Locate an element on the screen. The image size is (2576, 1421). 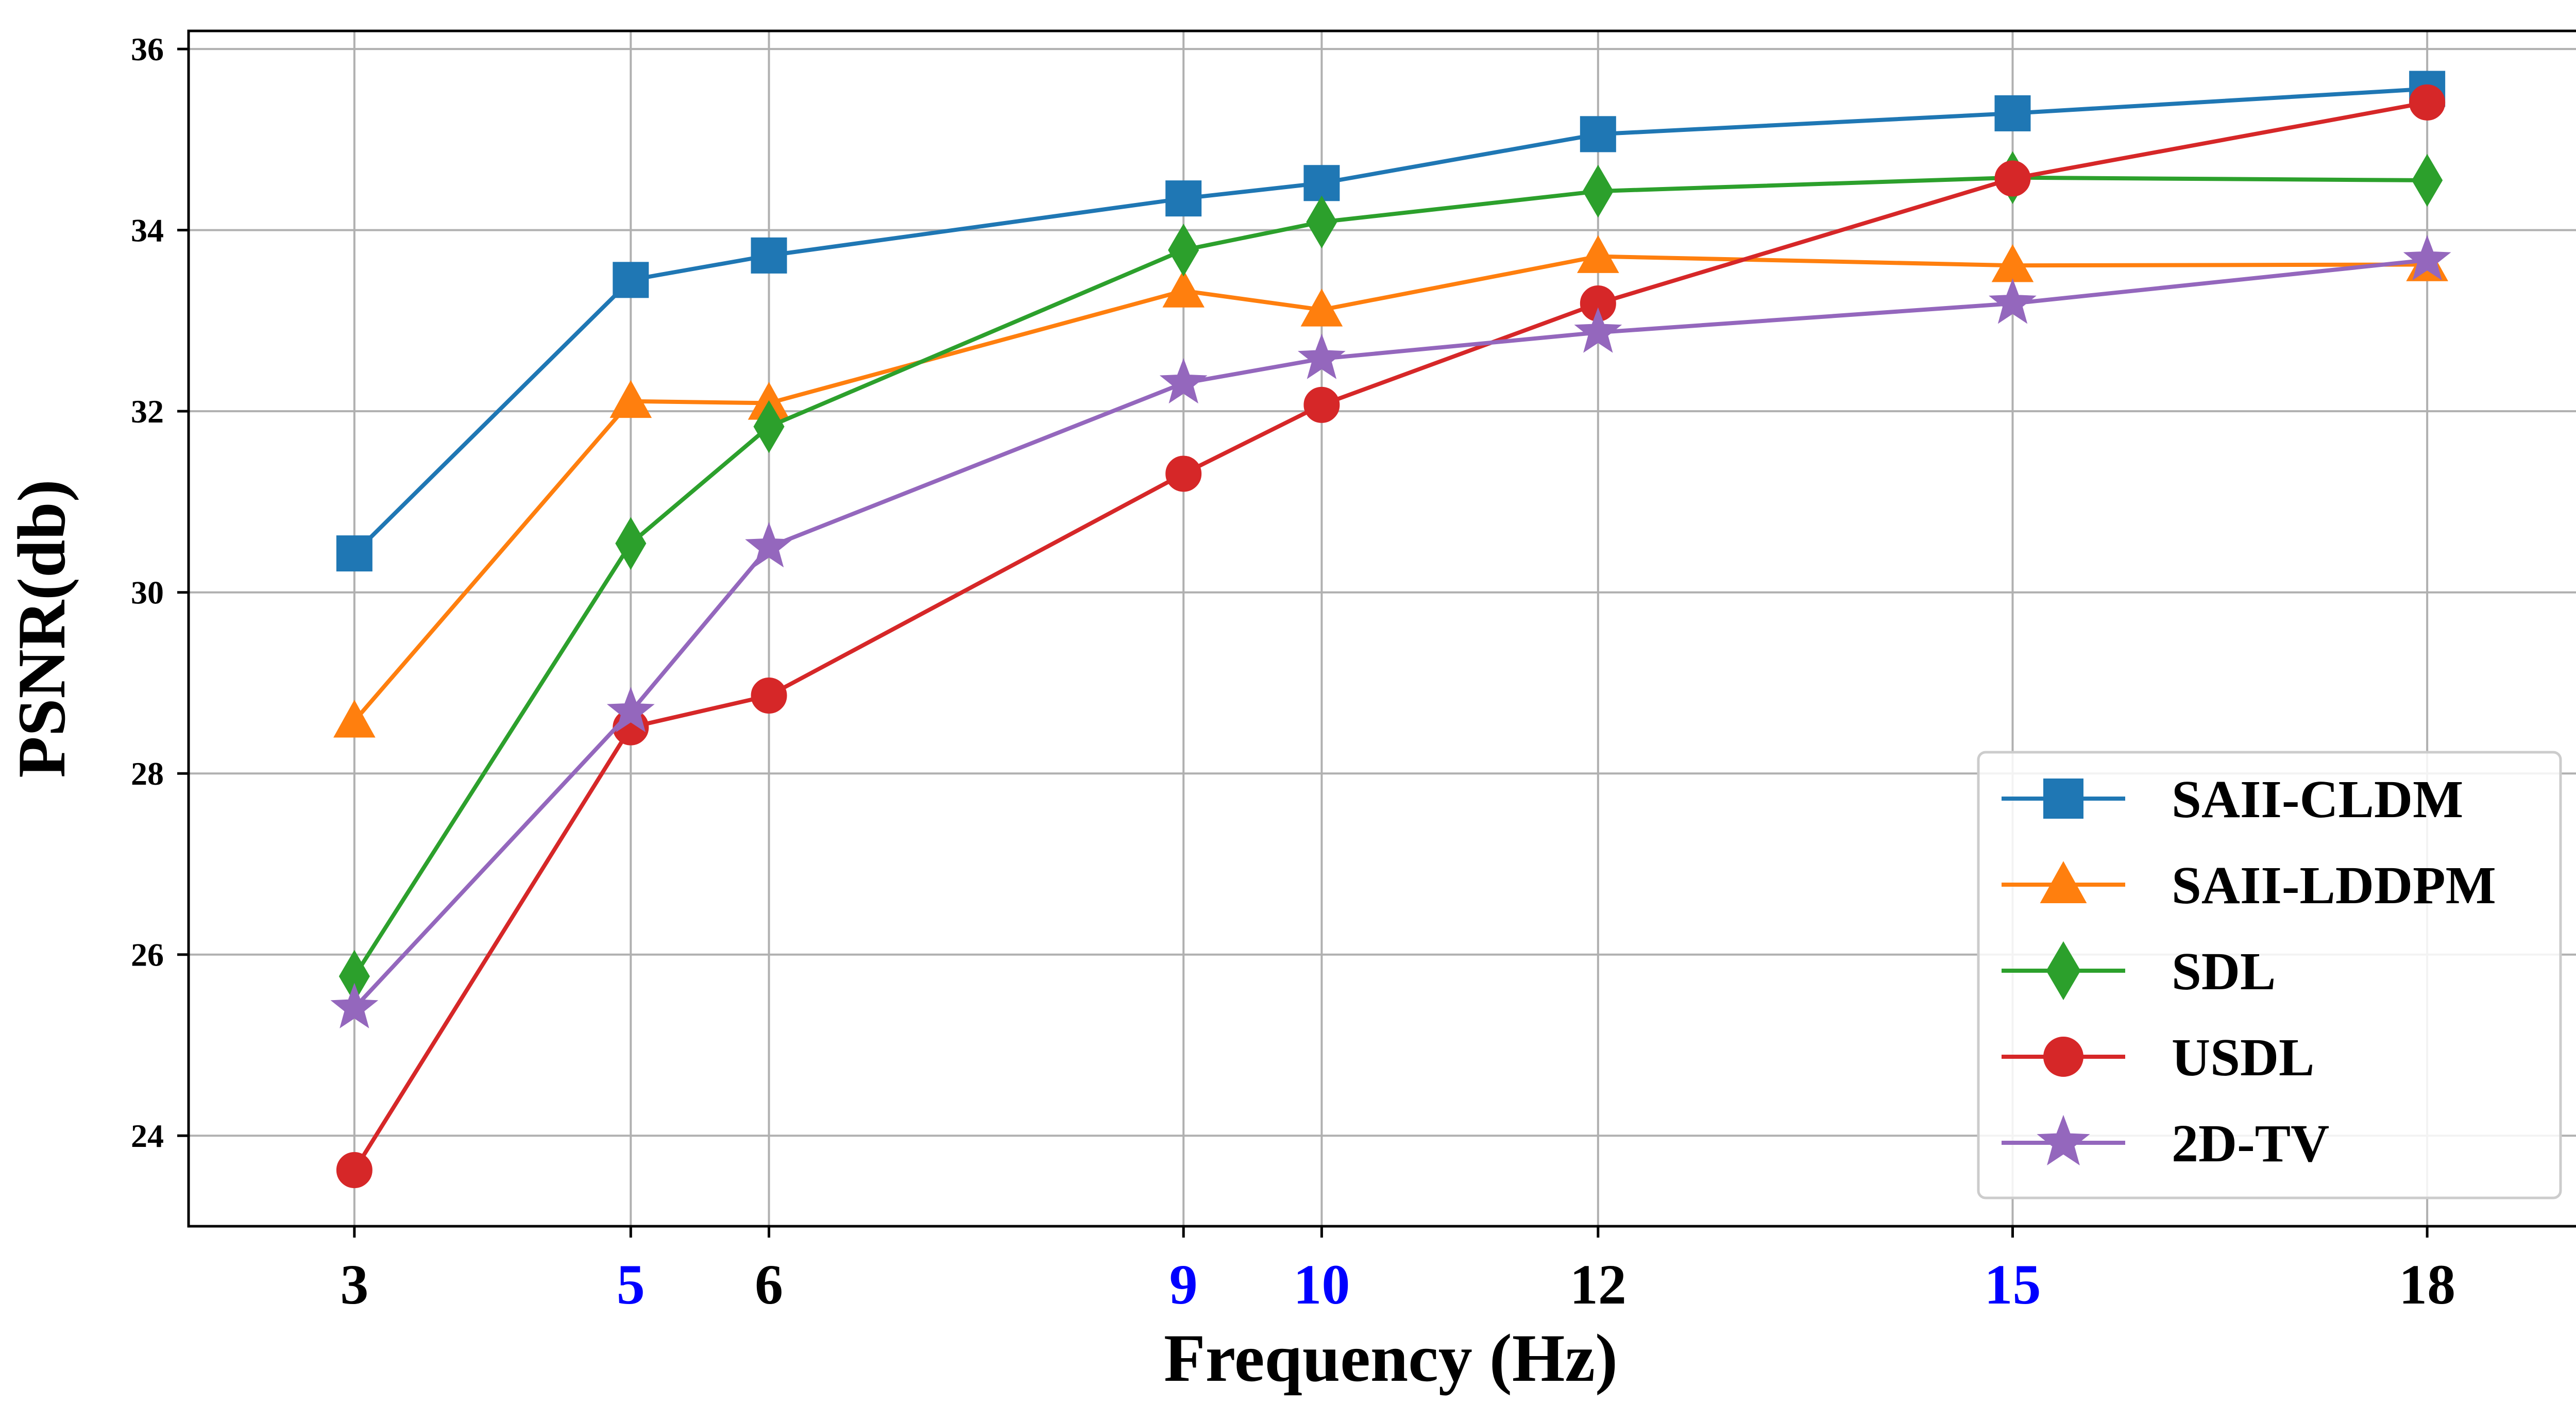
legend-label: SAII-CLDM is located at coordinates (2318, 800).